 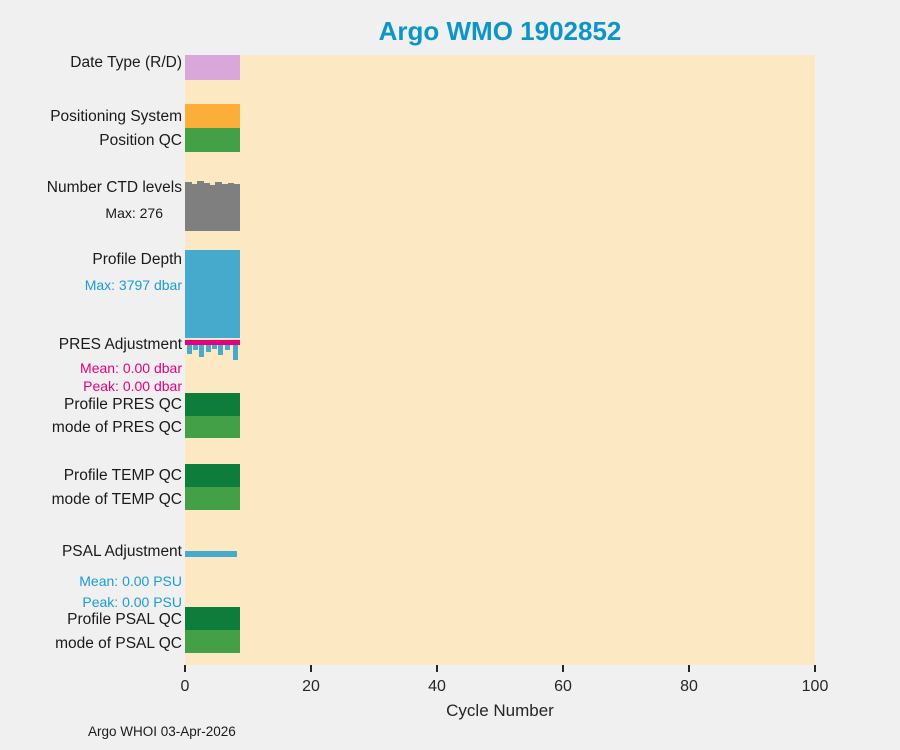 What do you see at coordinates (124, 619) in the screenshot?
I see `row-label-profile-psal-qc: Profile PSAL QC` at bounding box center [124, 619].